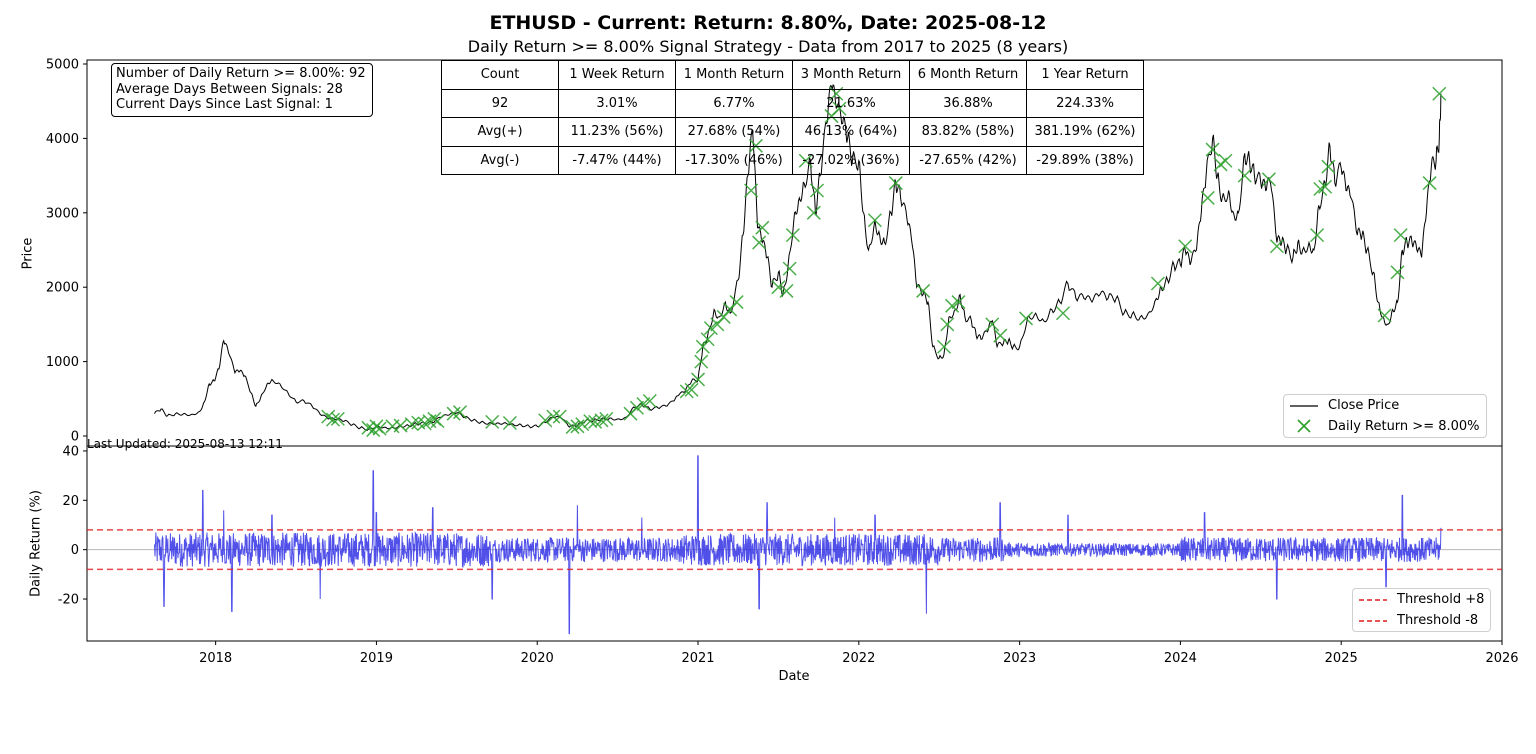  Describe the element at coordinates (1404, 426) in the screenshot. I see `legend-label: Daily Return >= 8.00%` at that location.